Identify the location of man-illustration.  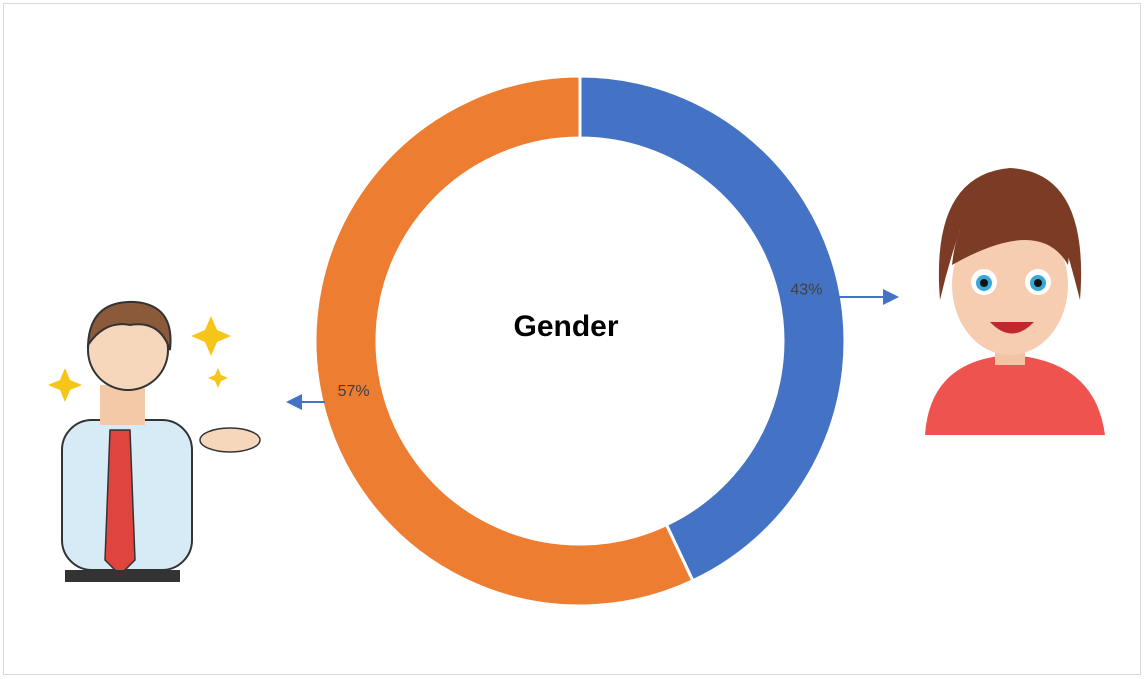
(154, 441).